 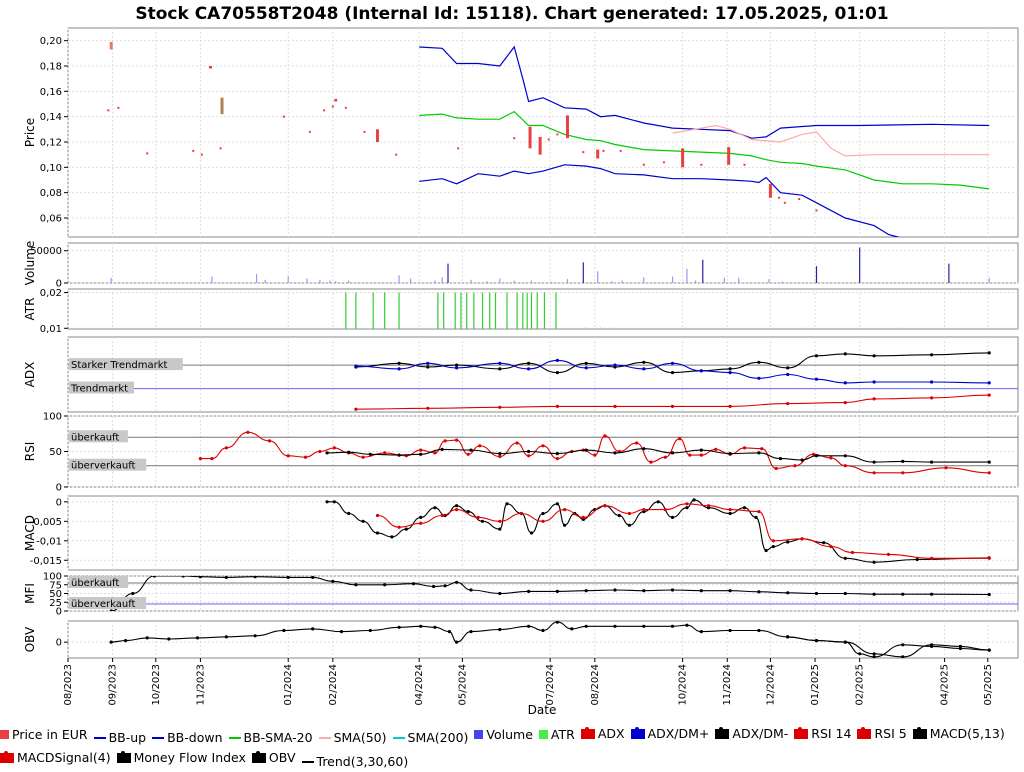 I want to click on obv-plot-area, so click(x=543, y=639).